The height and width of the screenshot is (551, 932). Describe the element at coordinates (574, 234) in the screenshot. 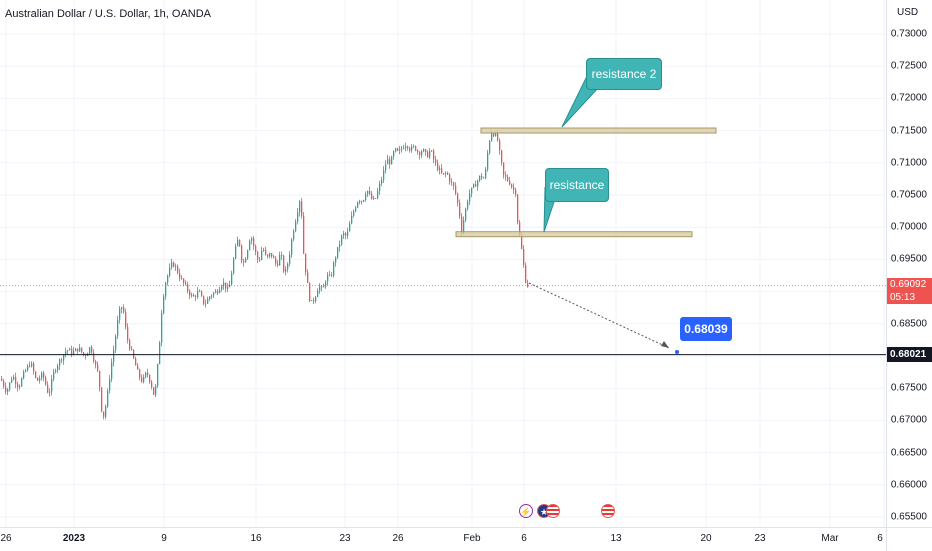

I see `resistance-zone` at that location.